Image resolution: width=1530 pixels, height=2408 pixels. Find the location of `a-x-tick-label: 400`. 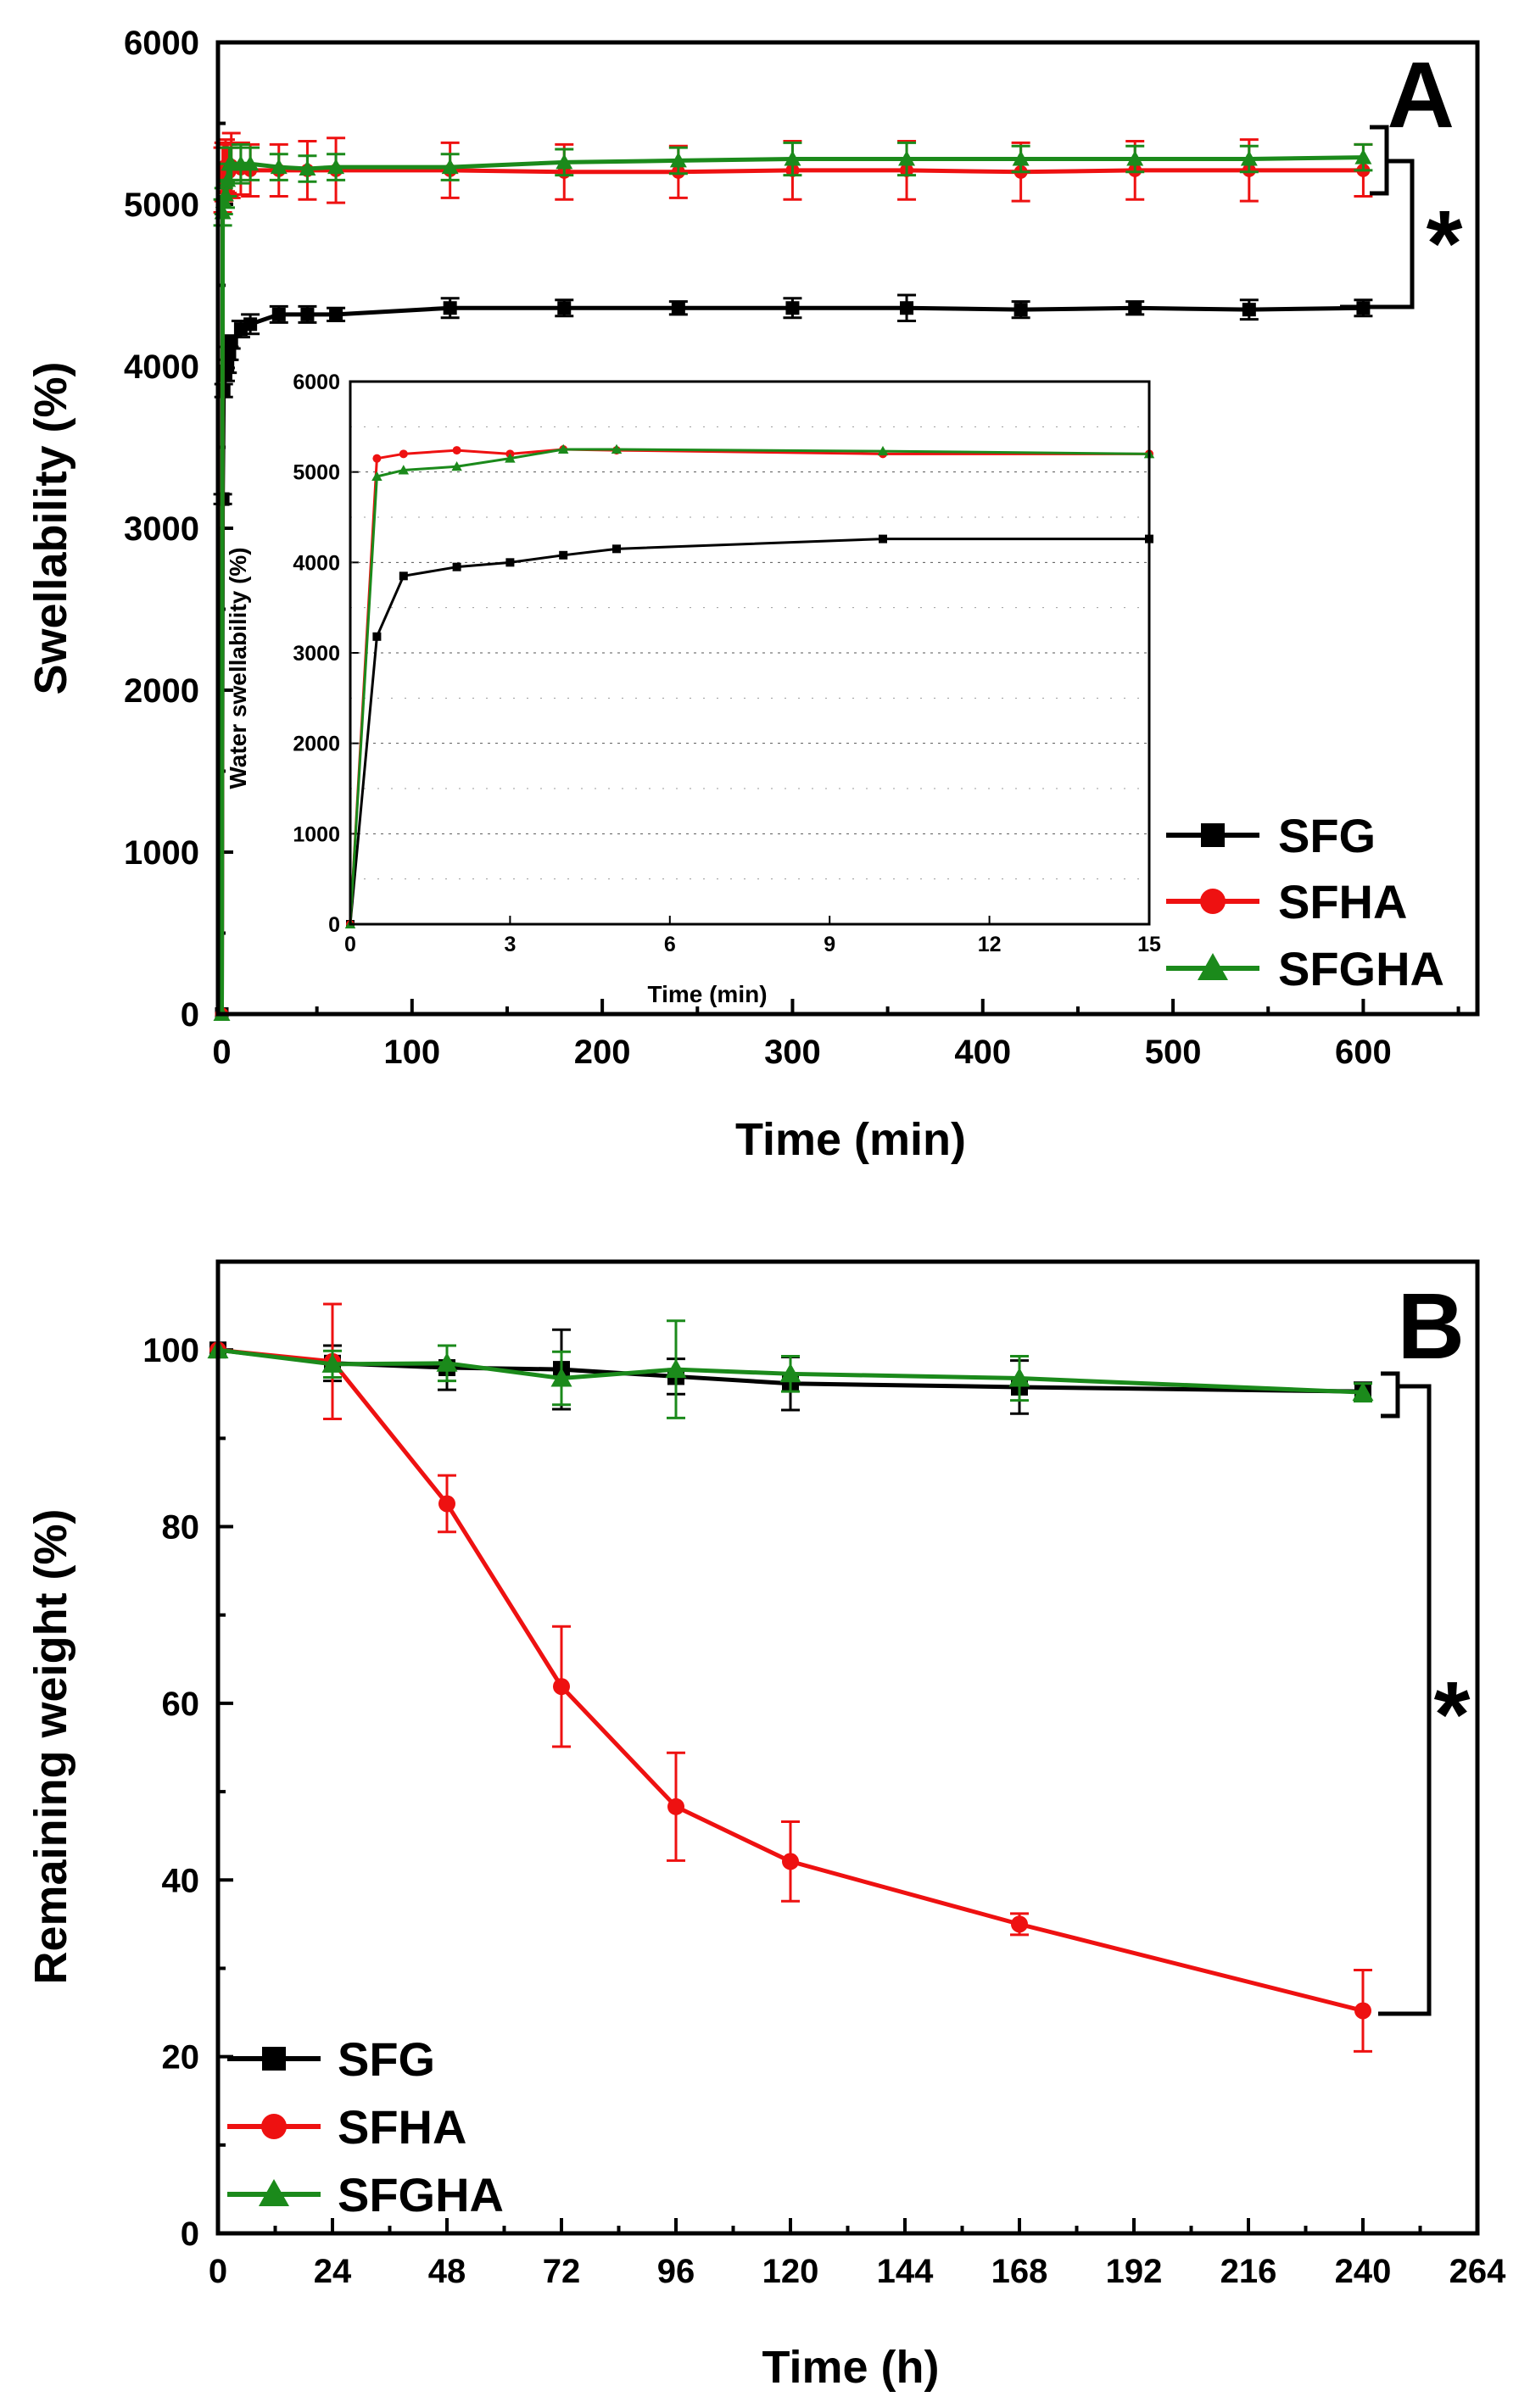

a-x-tick-label: 400 is located at coordinates (983, 1052).